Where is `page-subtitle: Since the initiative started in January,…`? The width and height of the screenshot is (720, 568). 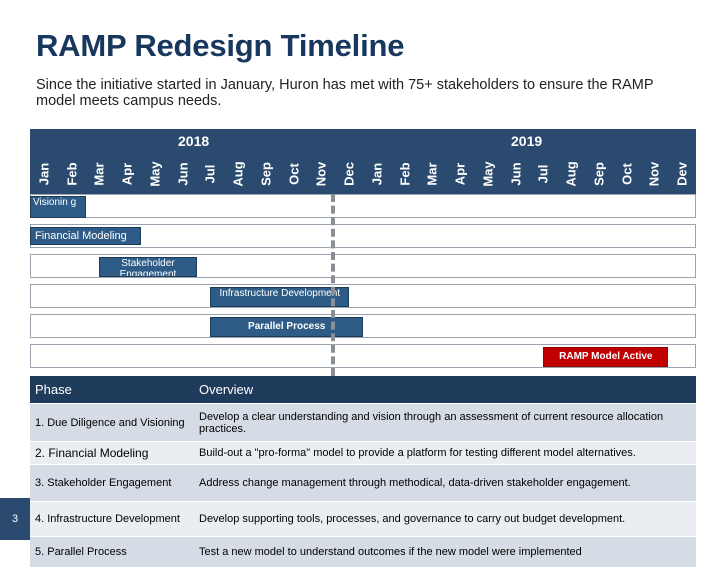 page-subtitle: Since the initiative started in January,… is located at coordinates (345, 93).